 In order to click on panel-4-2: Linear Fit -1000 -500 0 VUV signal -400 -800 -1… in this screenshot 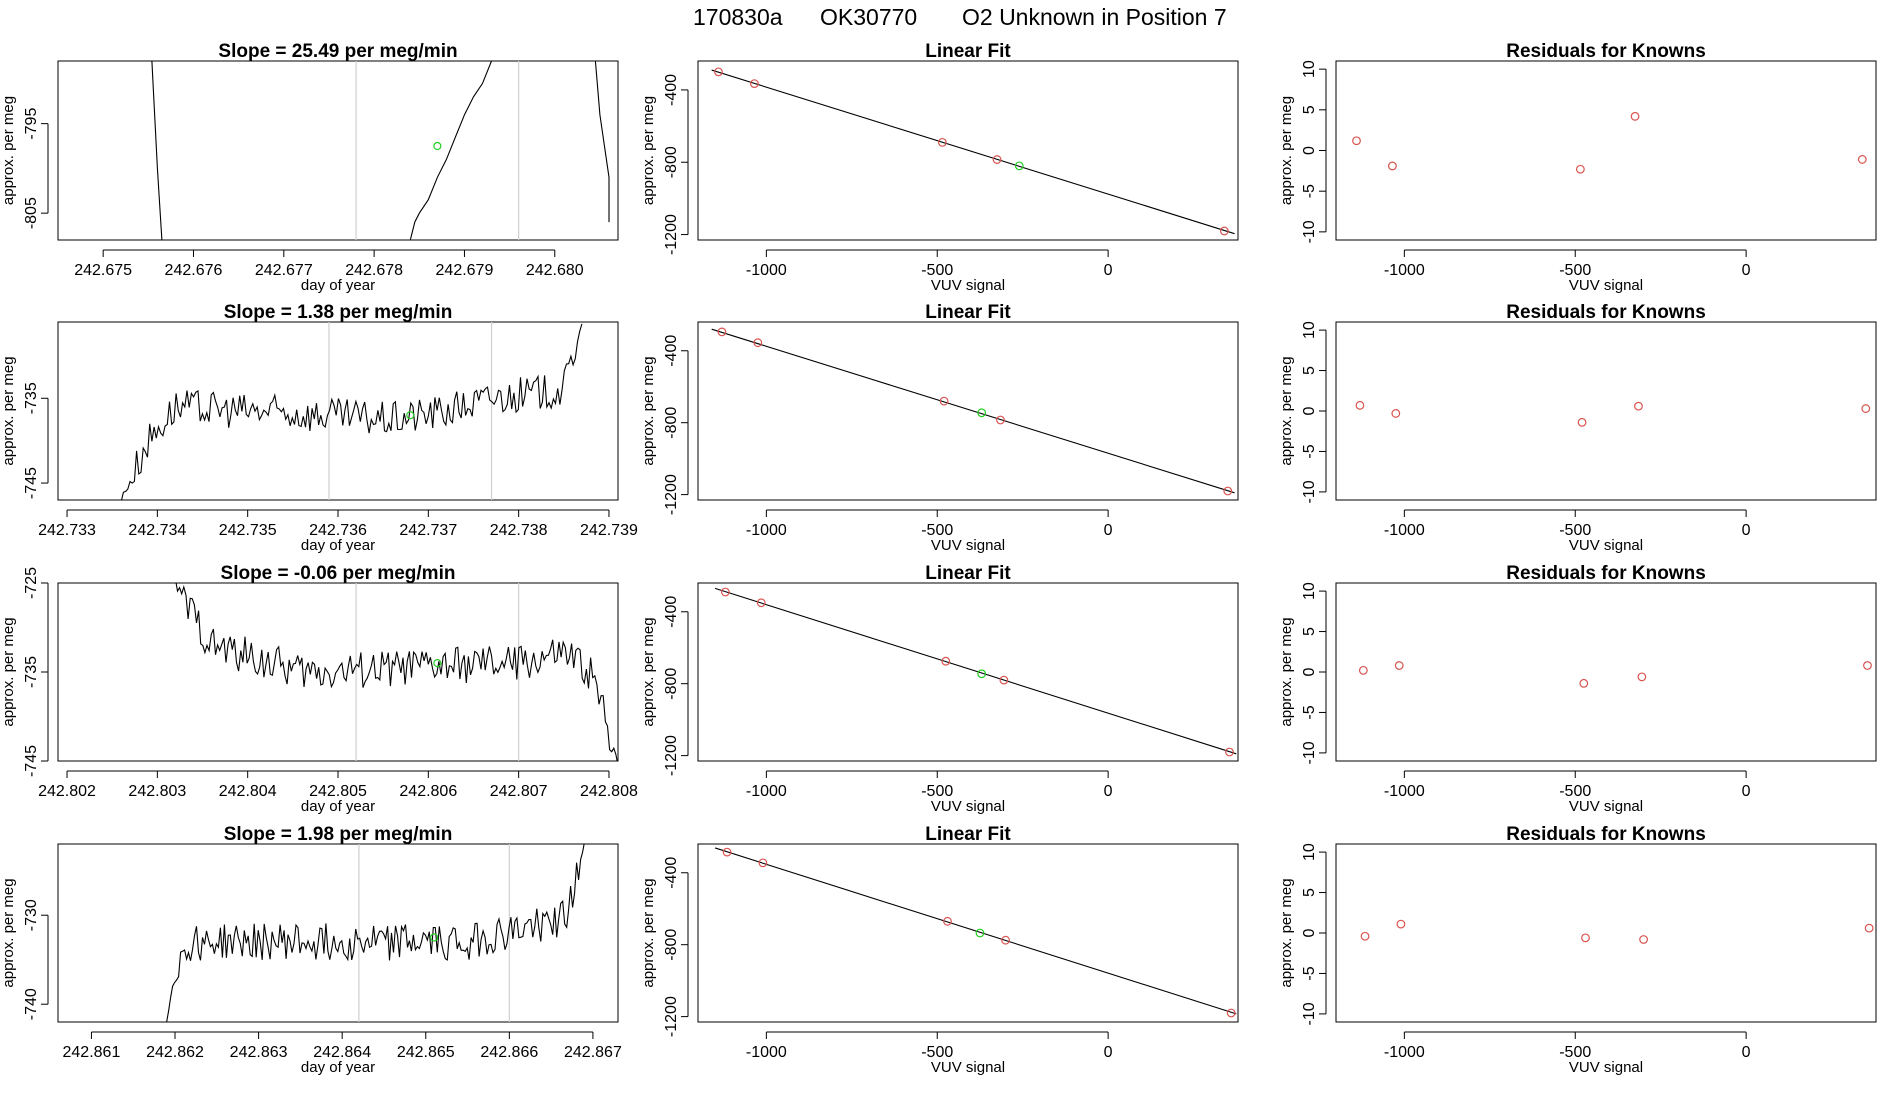, I will do `click(939, 950)`.